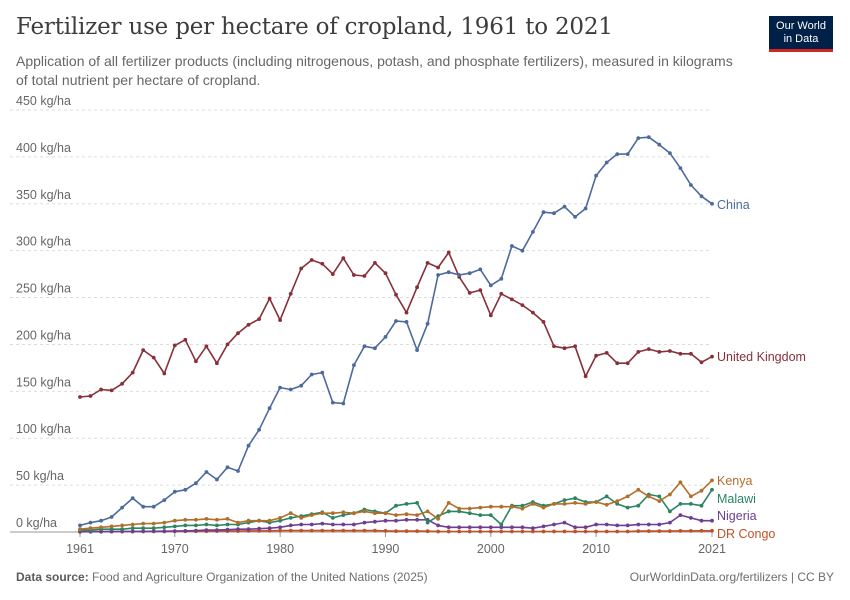 The image size is (850, 600). I want to click on owid-logo: Our World in Data, so click(801, 34).